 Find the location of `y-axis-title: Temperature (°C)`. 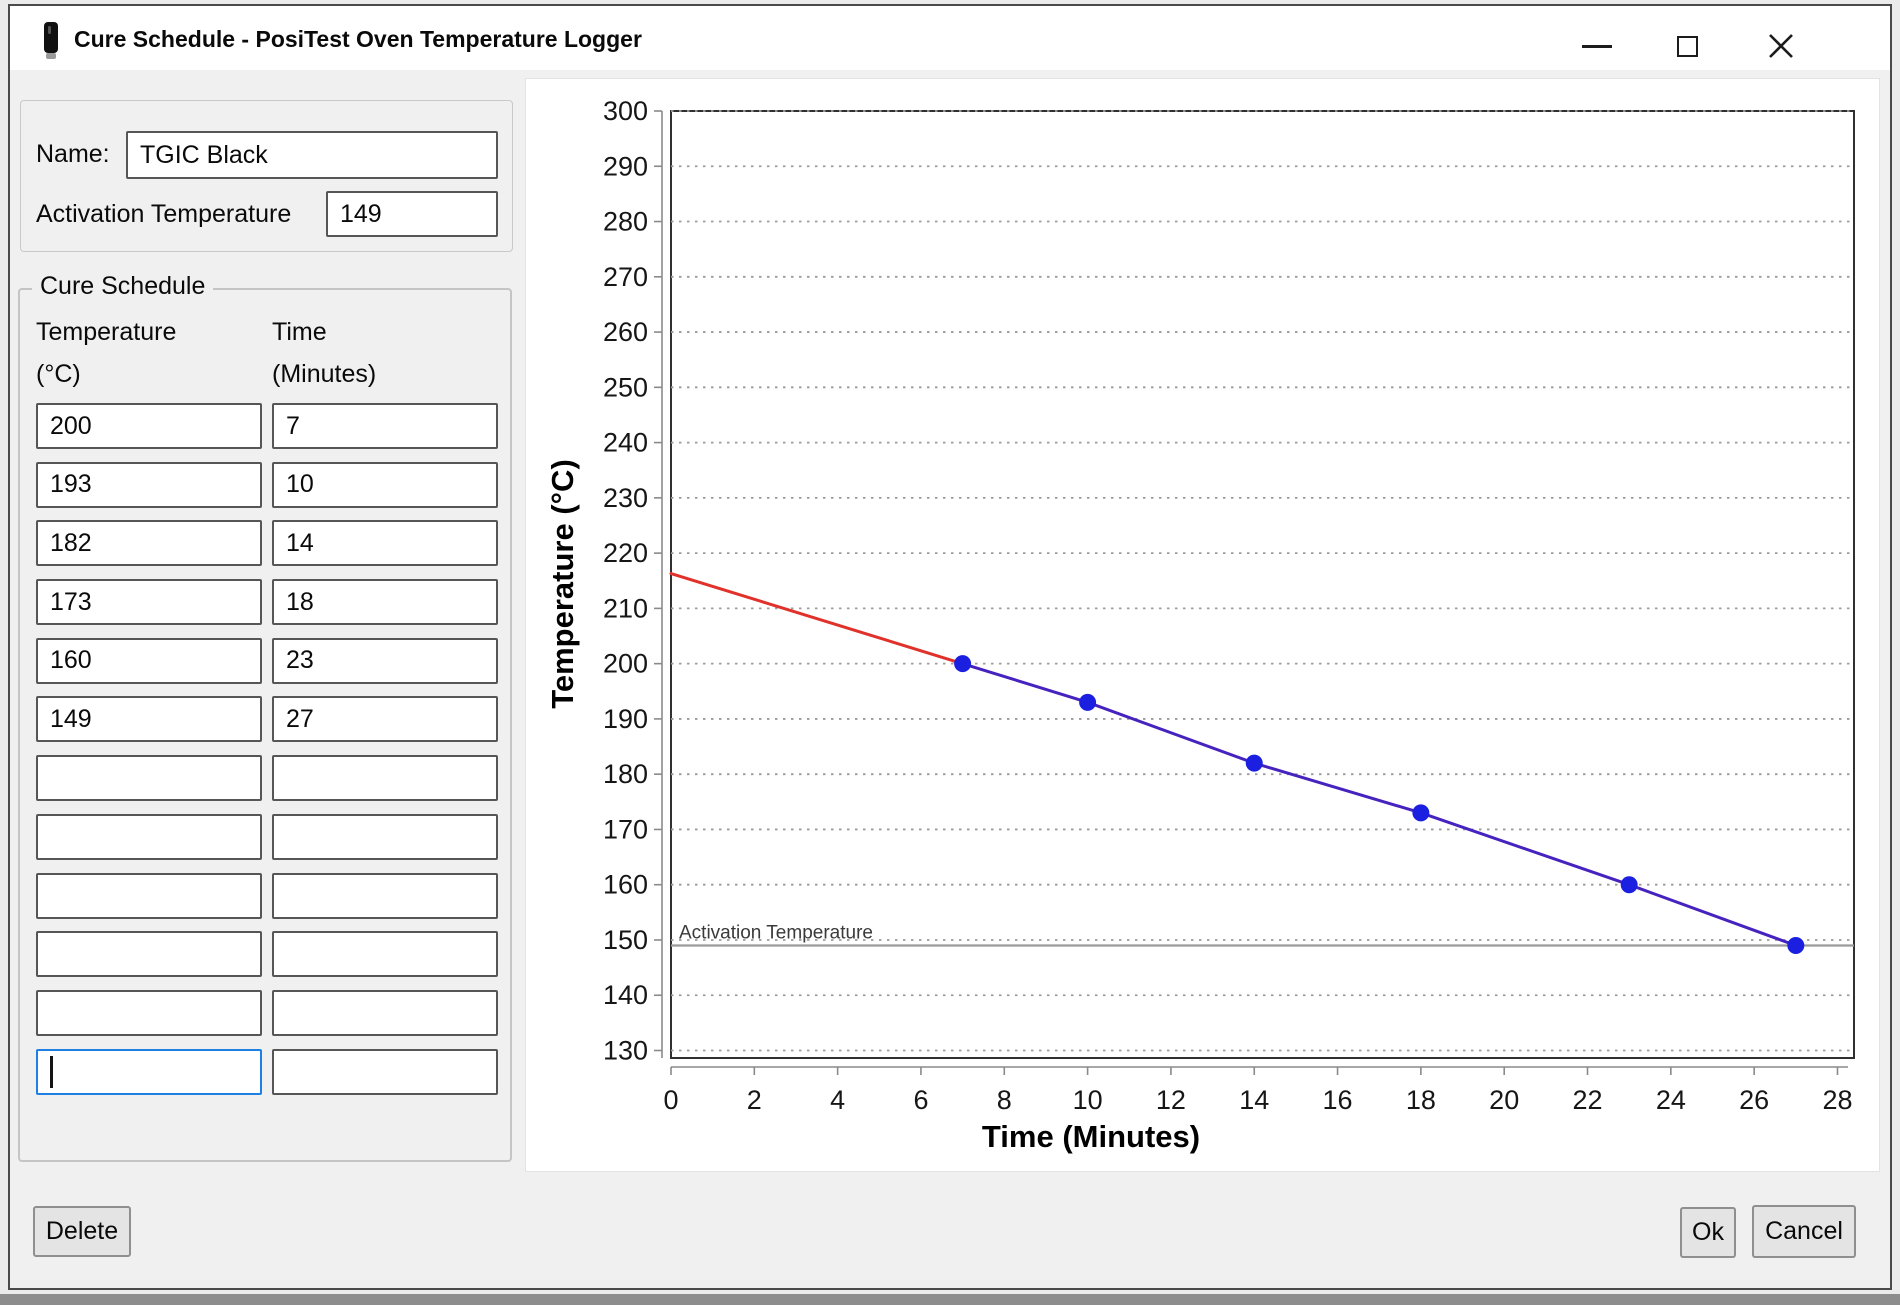

y-axis-title: Temperature (°C) is located at coordinates (562, 584).